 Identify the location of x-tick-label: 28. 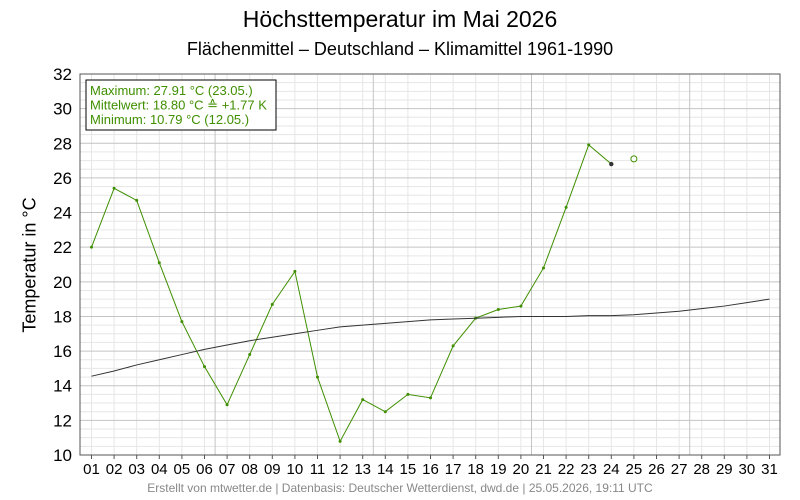
(701, 469).